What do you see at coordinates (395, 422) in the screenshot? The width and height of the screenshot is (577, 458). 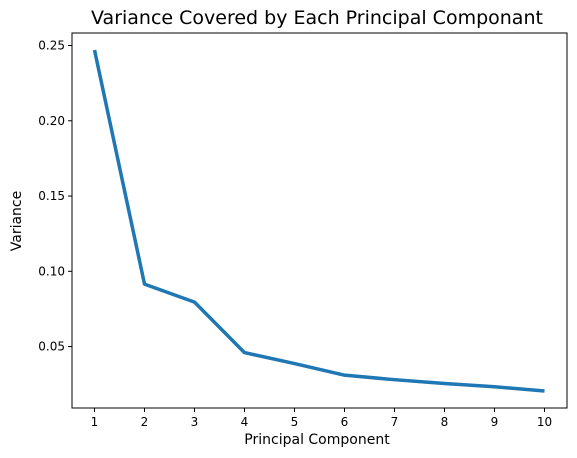 I see `x-tick-label: 7` at bounding box center [395, 422].